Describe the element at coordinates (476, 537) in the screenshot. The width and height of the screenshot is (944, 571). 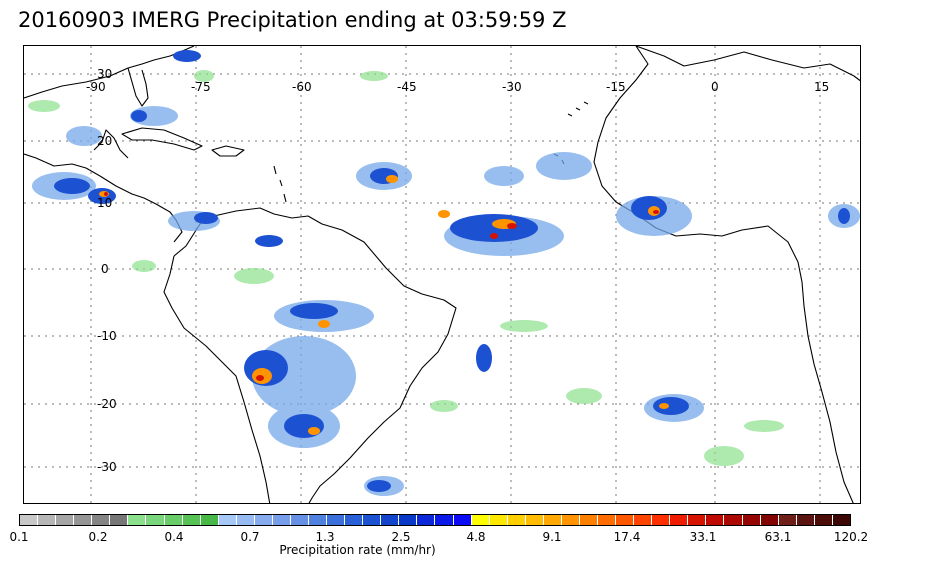
I see `colorbar-tick: 4.8` at that location.